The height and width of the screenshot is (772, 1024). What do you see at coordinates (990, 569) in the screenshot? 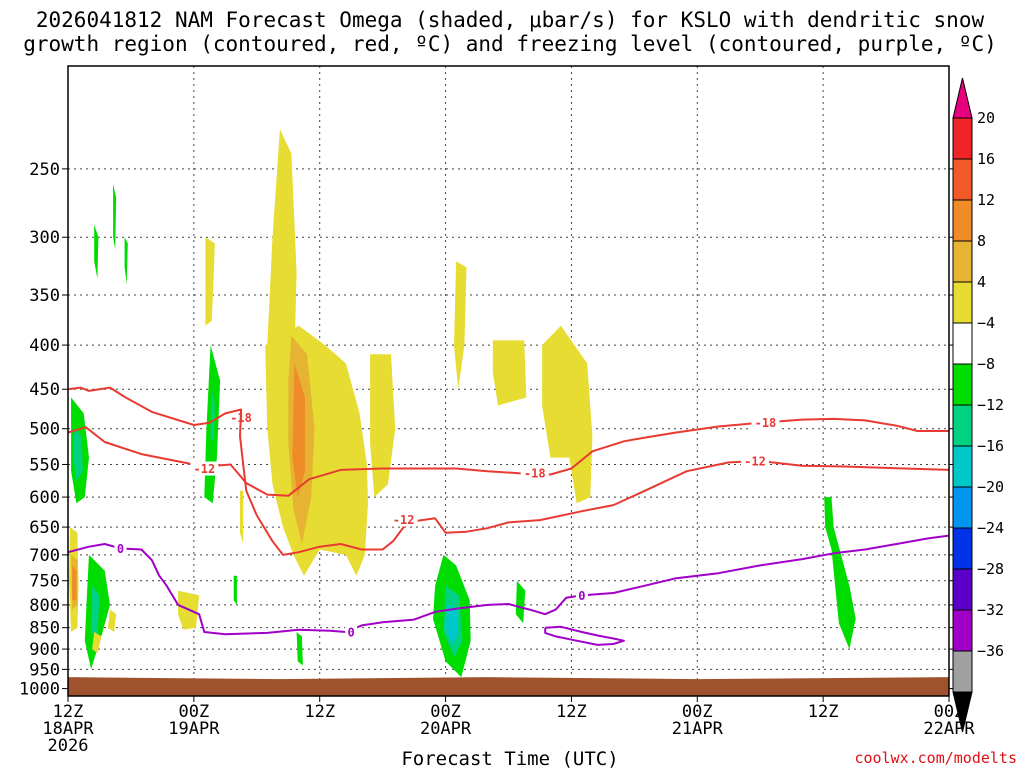
I see `colorbar-label: −28` at bounding box center [990, 569].